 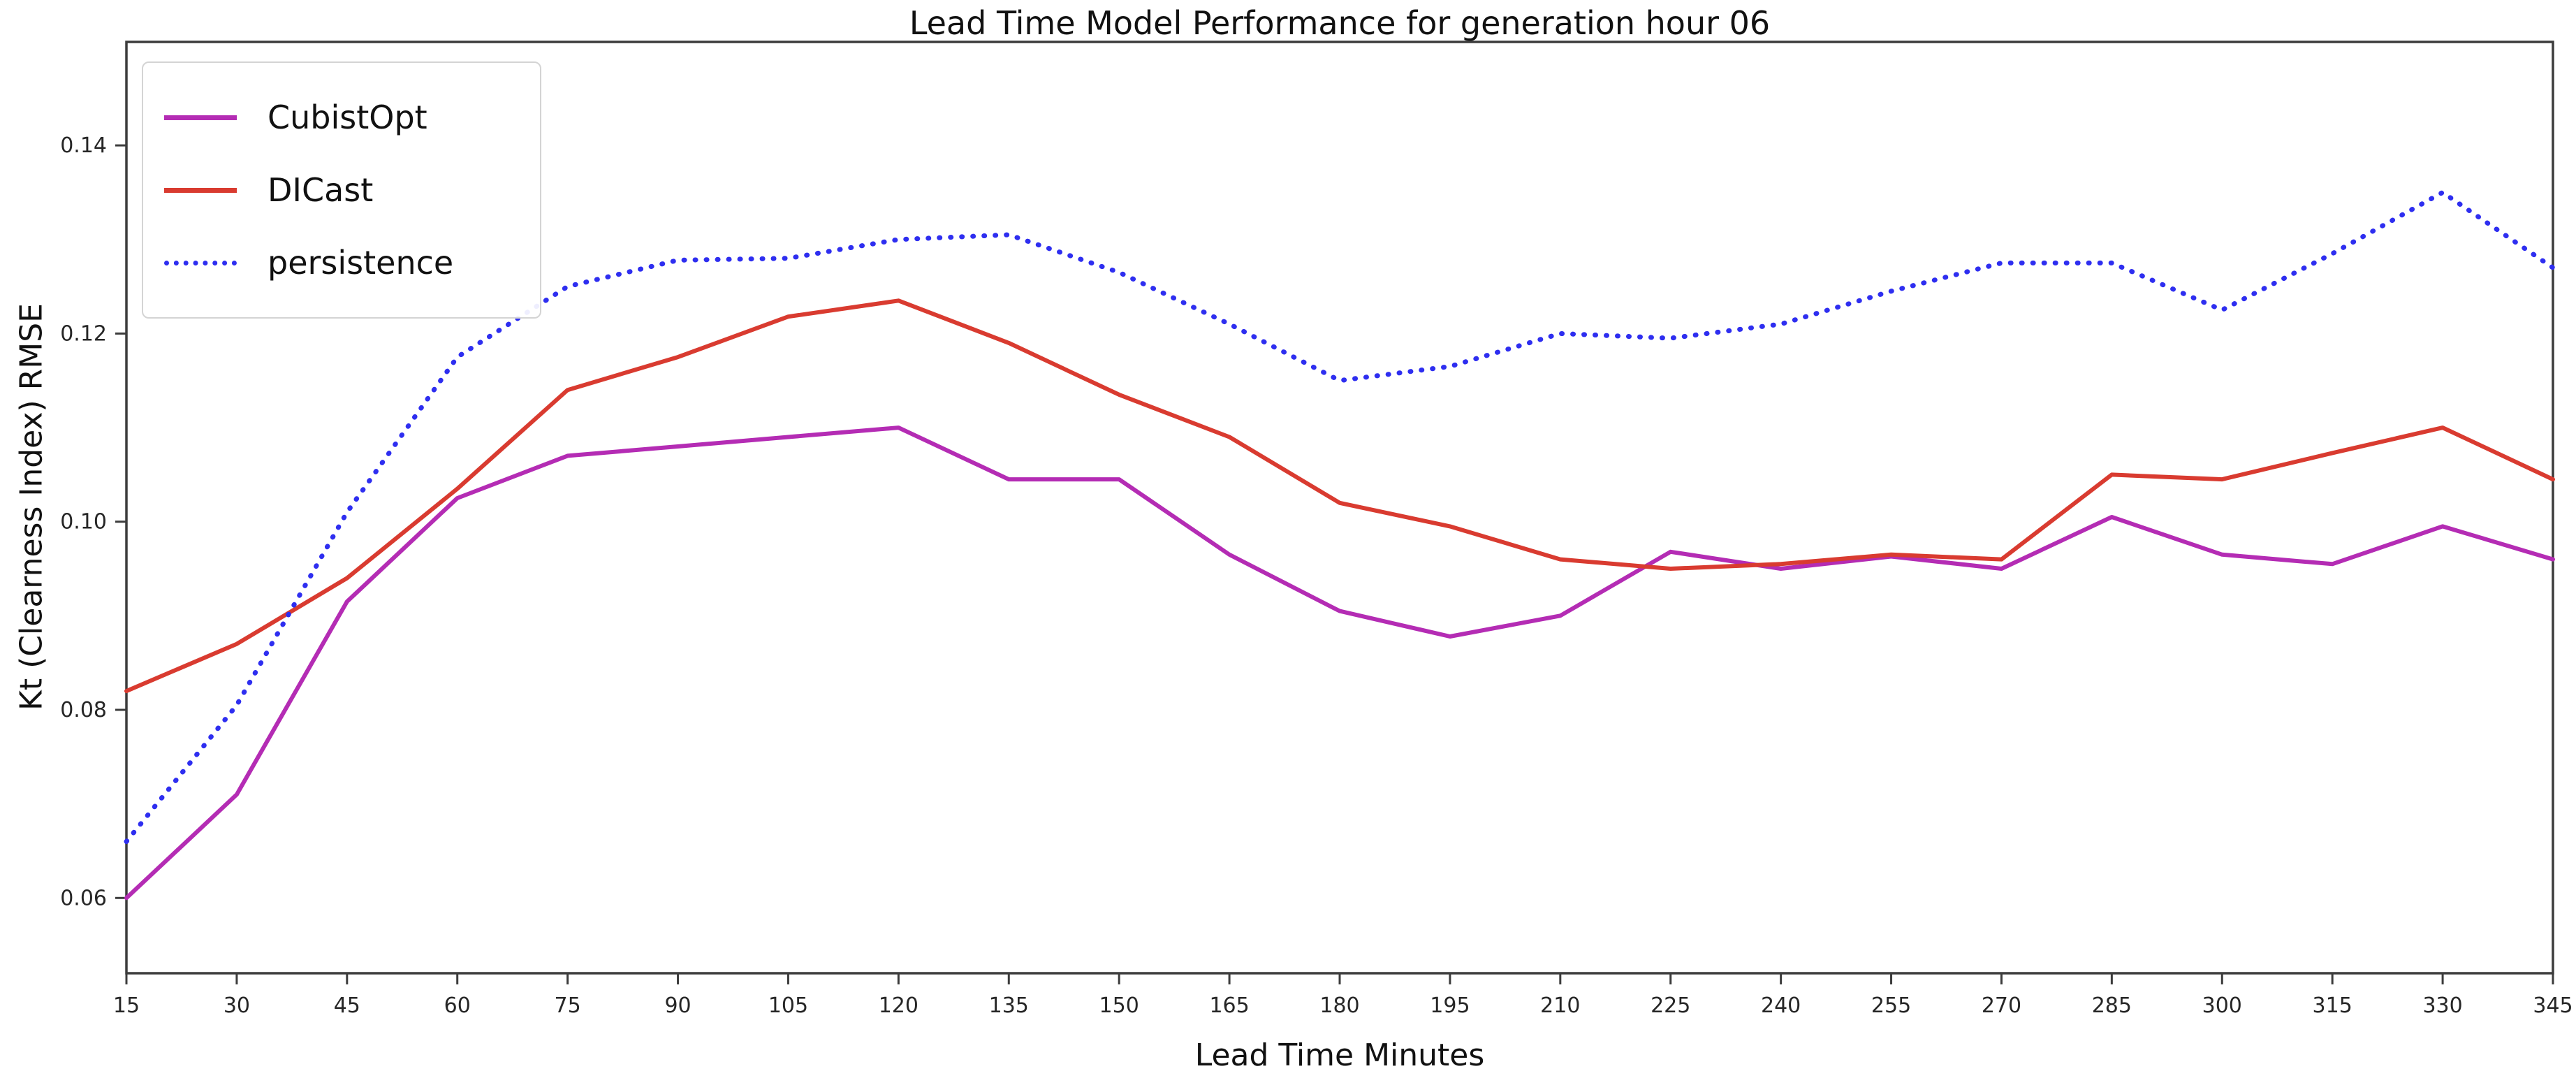 What do you see at coordinates (1891, 1005) in the screenshot?
I see `x-tick-label: 255` at bounding box center [1891, 1005].